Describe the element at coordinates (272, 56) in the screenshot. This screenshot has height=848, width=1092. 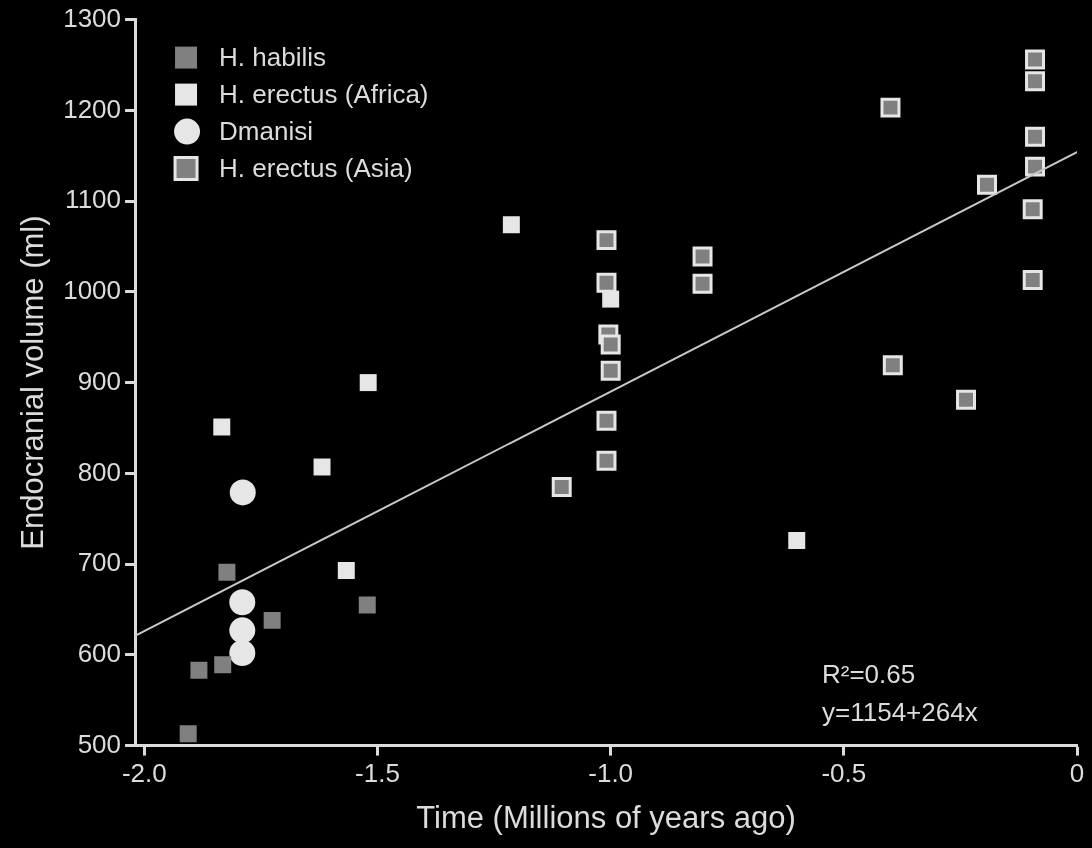
I see `legend-label: H. habilis` at that location.